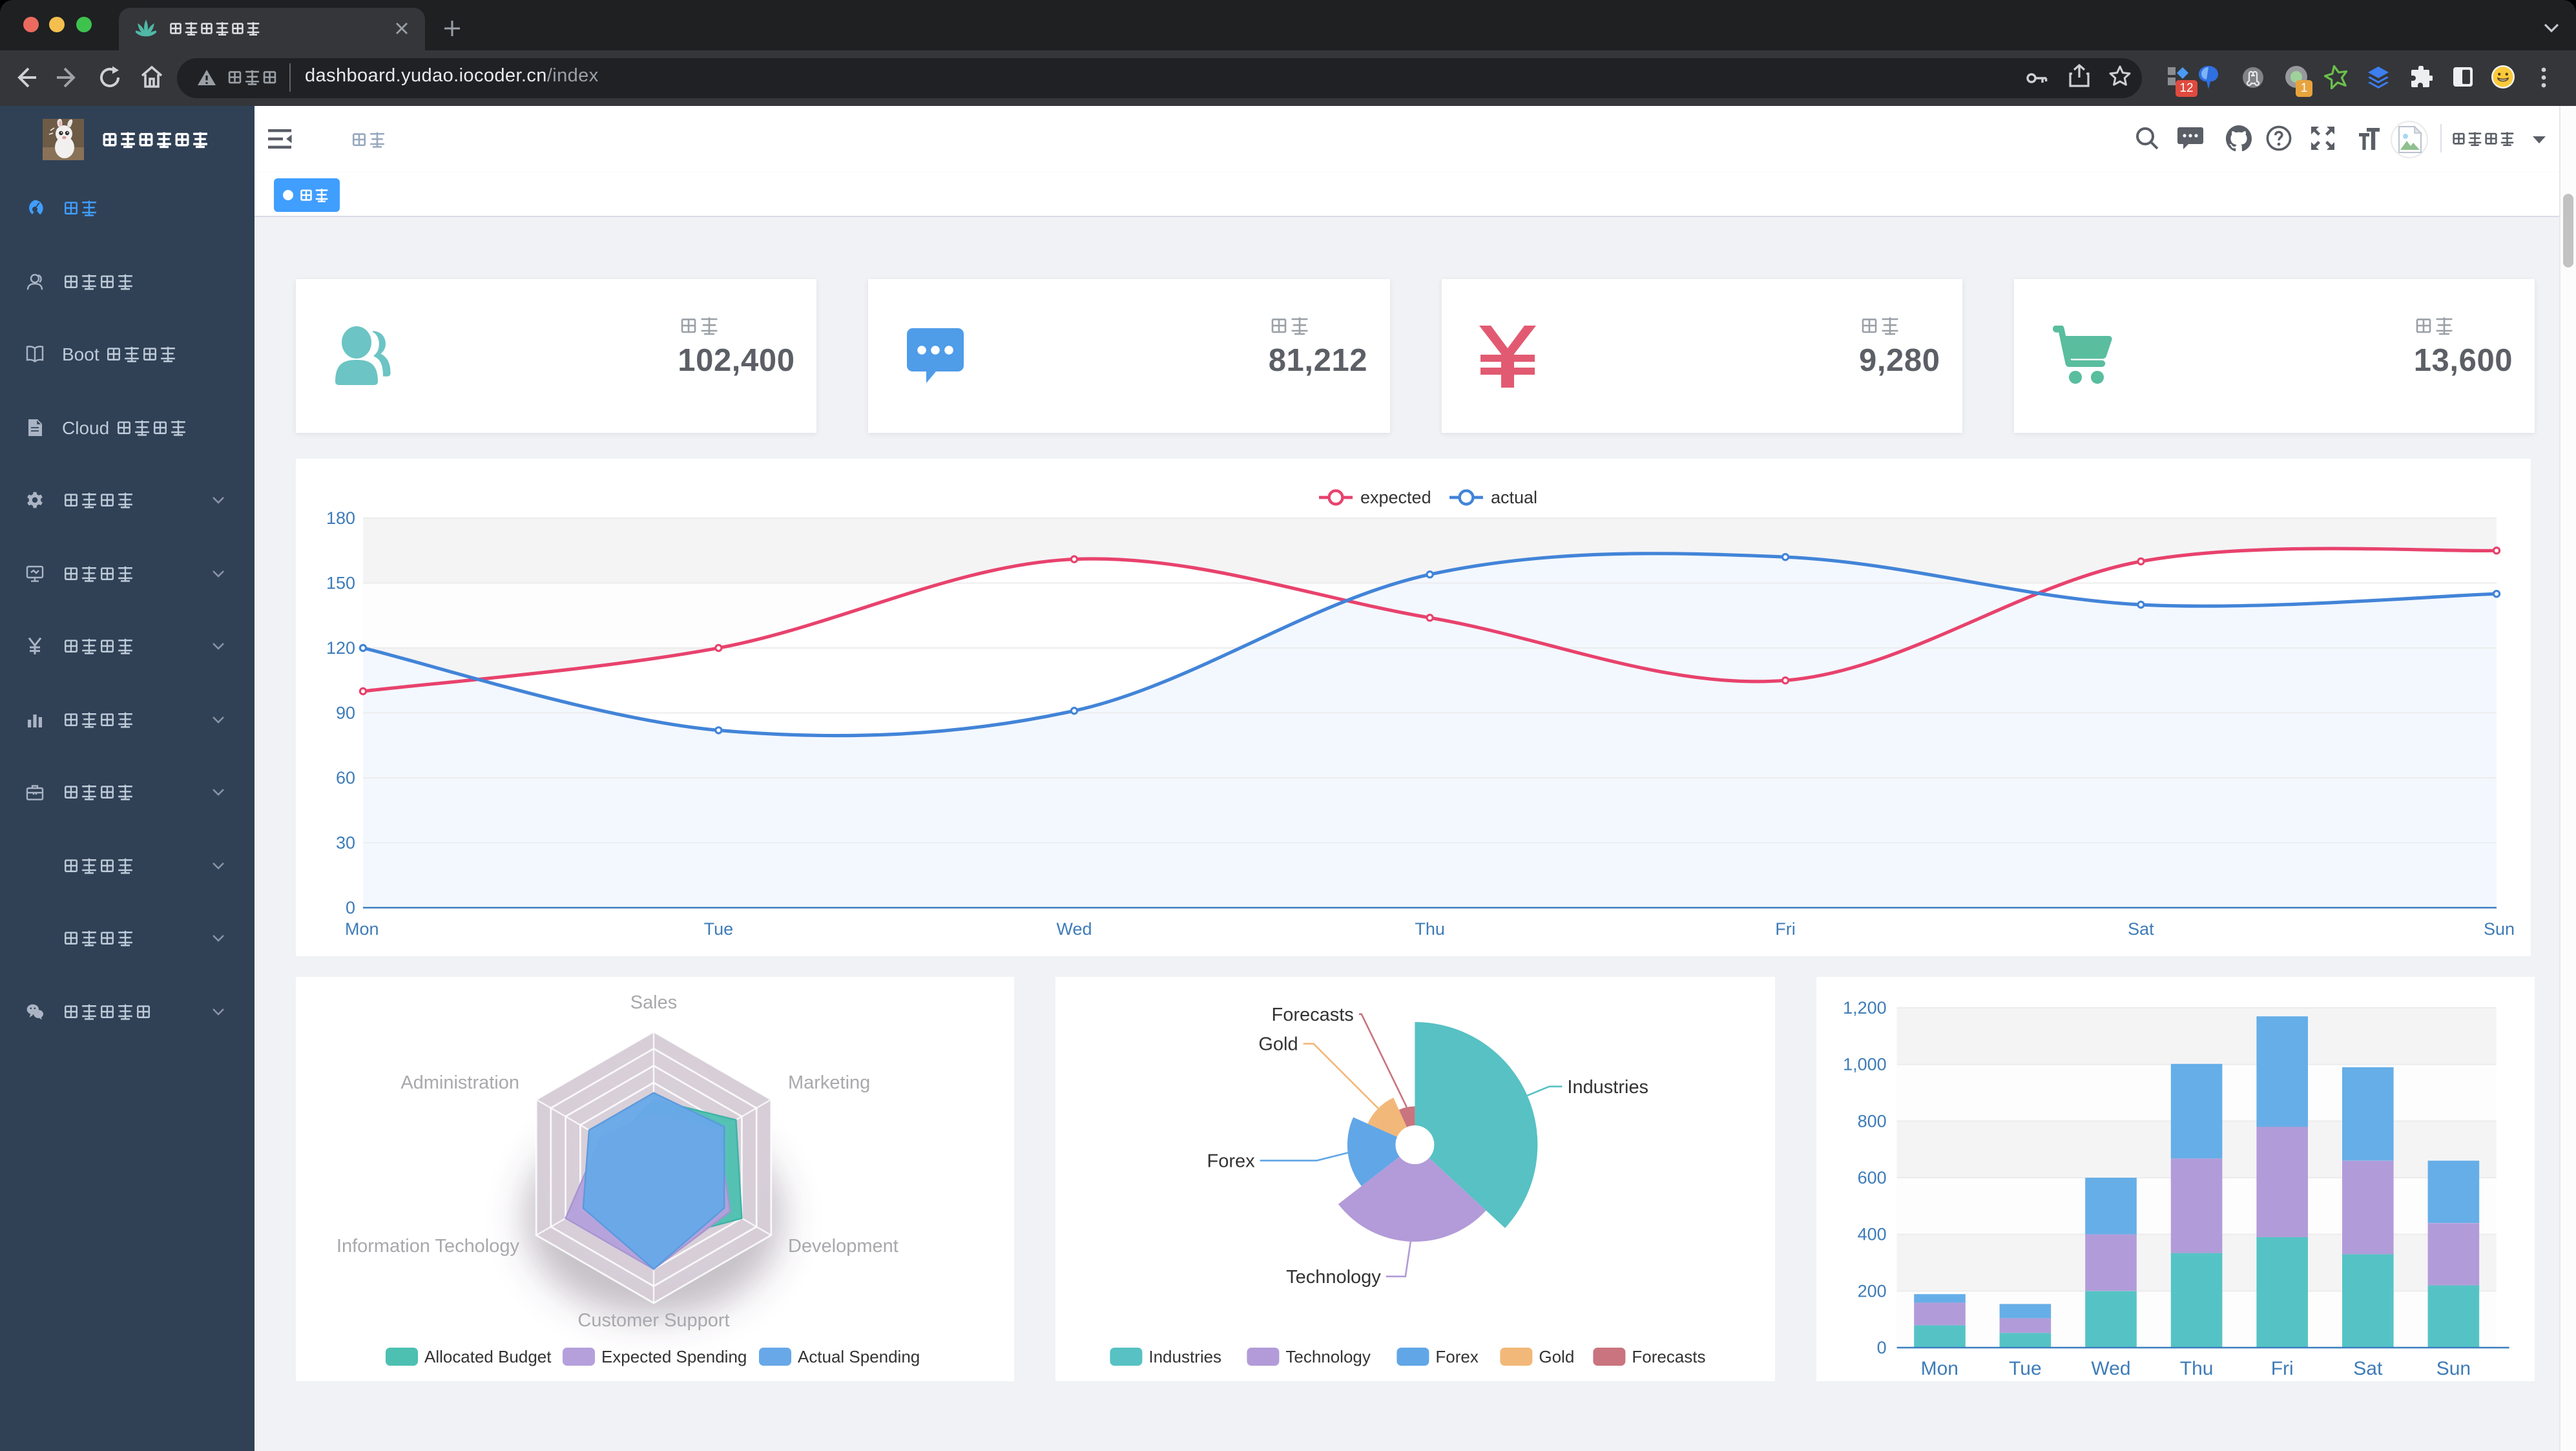 The height and width of the screenshot is (1451, 2576). I want to click on svg-text: Actual Spending, so click(859, 1356).